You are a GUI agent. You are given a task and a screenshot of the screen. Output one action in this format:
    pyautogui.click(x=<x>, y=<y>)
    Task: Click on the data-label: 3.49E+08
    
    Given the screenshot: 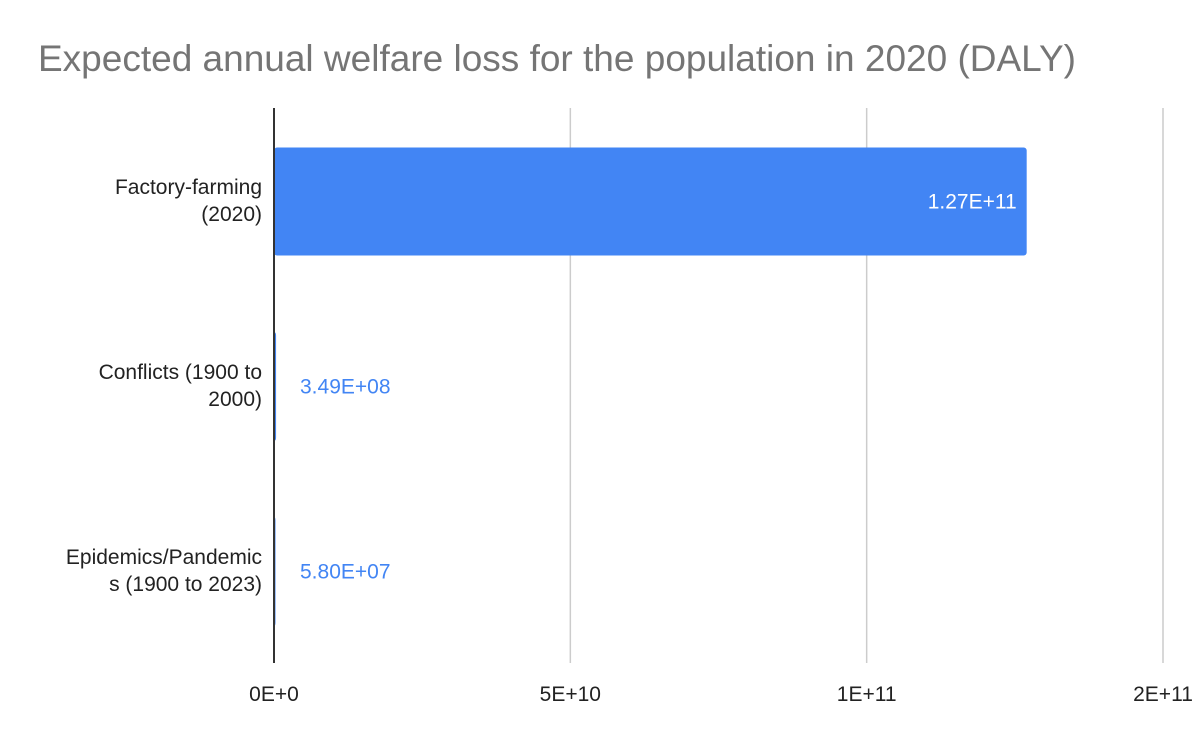 What is the action you would take?
    pyautogui.click(x=345, y=387)
    